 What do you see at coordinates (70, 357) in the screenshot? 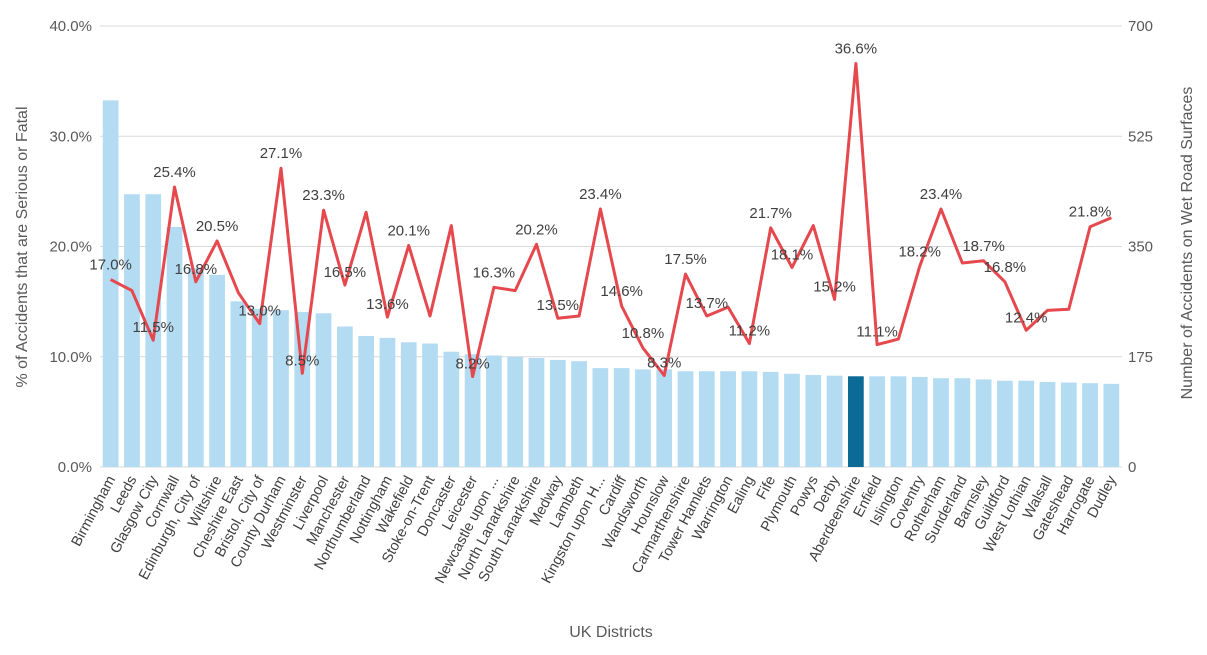
I see `left-tick-label: 10.0%` at bounding box center [70, 357].